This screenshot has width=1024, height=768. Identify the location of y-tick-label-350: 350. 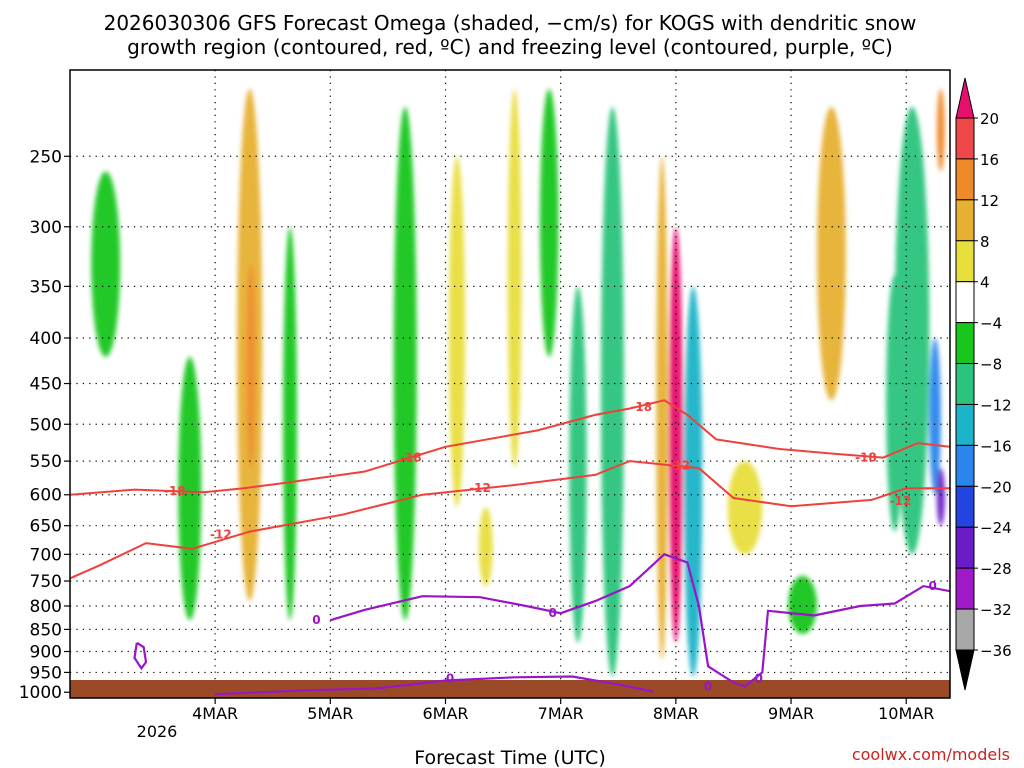
(46, 287).